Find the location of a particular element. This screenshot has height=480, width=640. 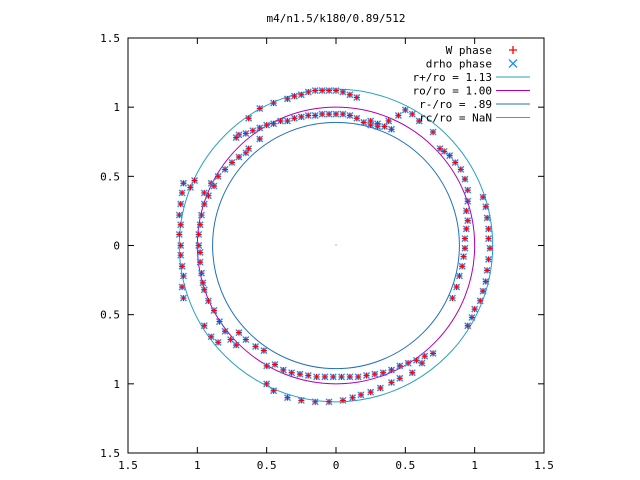

legend-item: r-/ro = .89 is located at coordinates (474, 104).